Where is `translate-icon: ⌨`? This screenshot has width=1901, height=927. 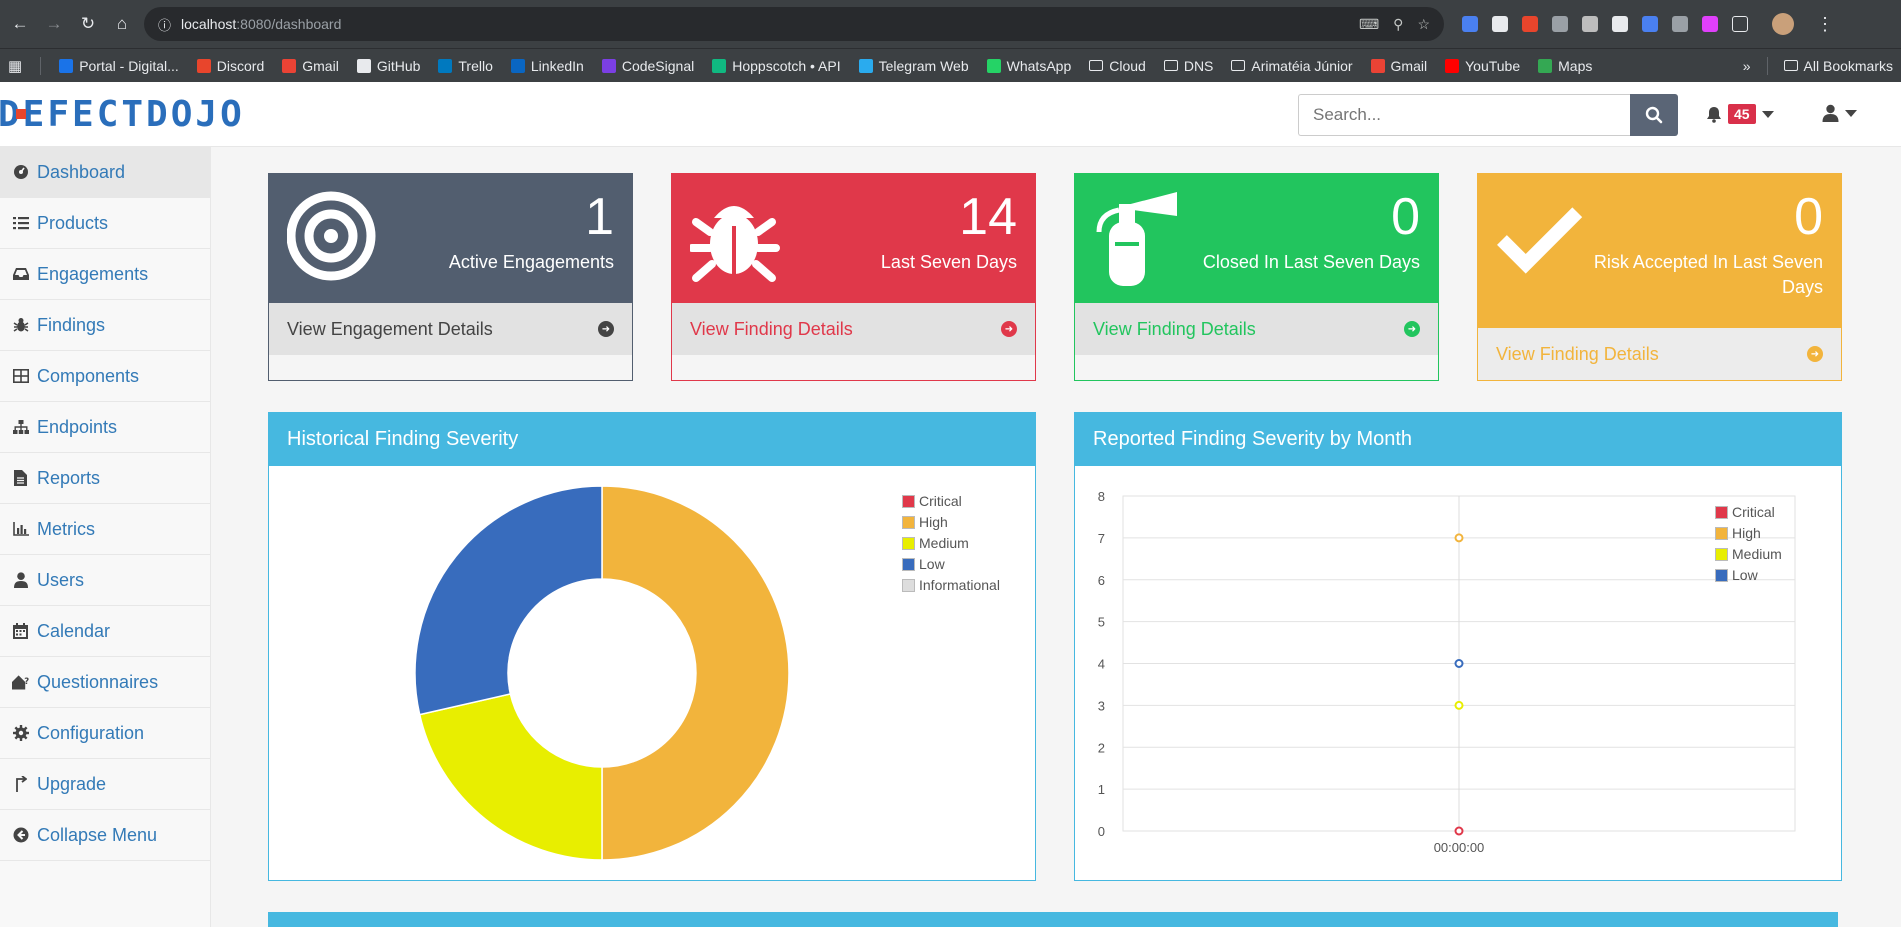 translate-icon: ⌨ is located at coordinates (1369, 23).